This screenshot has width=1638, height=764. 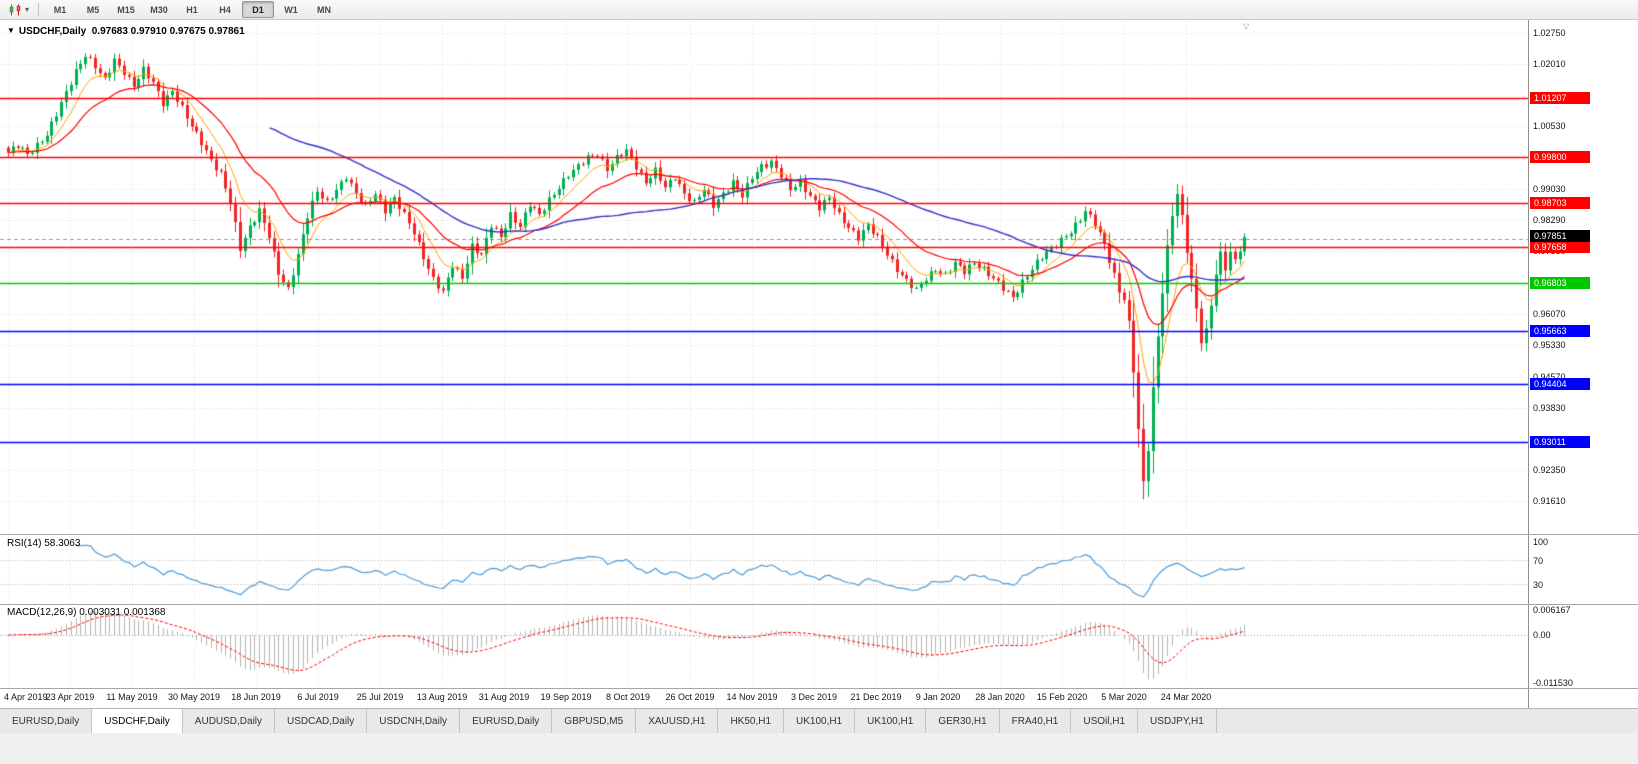 I want to click on macd-axis-tick: -0.011530, so click(x=1553, y=682).